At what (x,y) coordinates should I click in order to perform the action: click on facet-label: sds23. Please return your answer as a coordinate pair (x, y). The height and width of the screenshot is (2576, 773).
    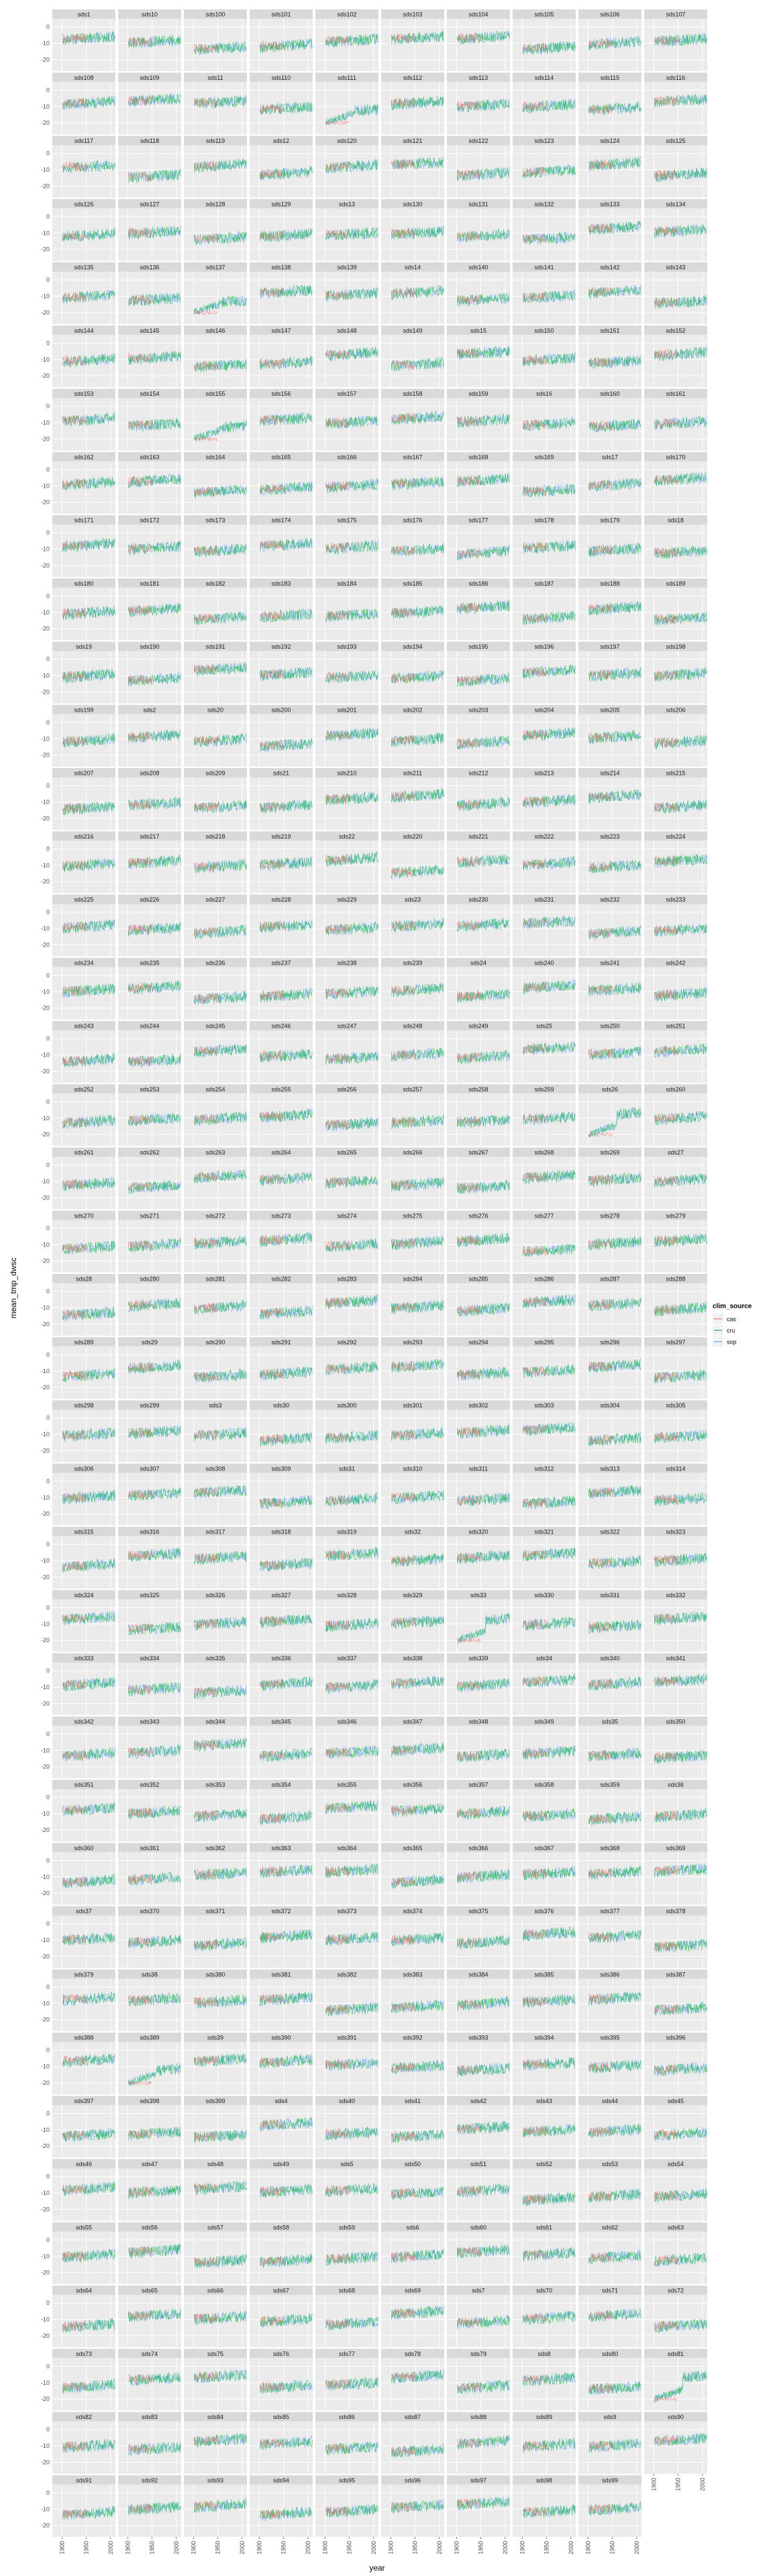
    Looking at the image, I should click on (413, 899).